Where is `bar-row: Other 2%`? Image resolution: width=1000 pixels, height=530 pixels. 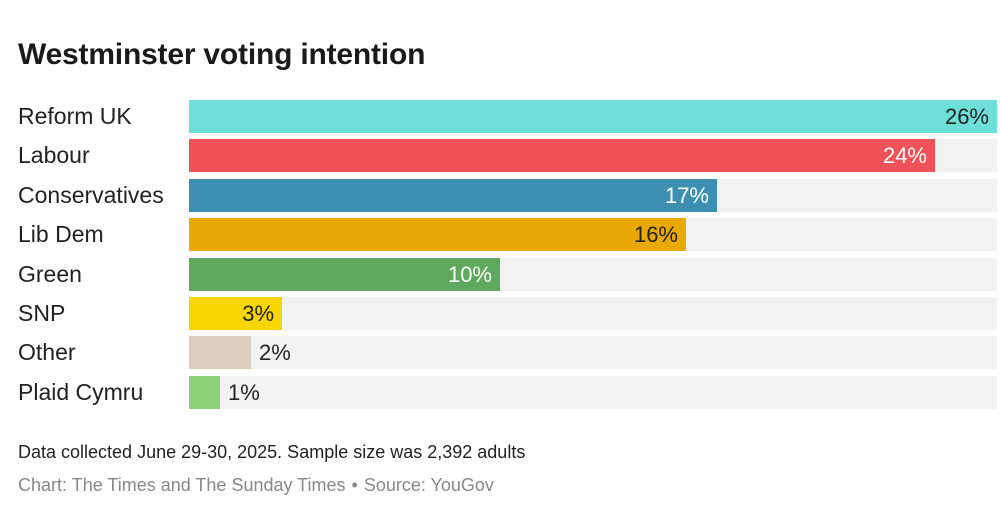 bar-row: Other 2% is located at coordinates (500, 353).